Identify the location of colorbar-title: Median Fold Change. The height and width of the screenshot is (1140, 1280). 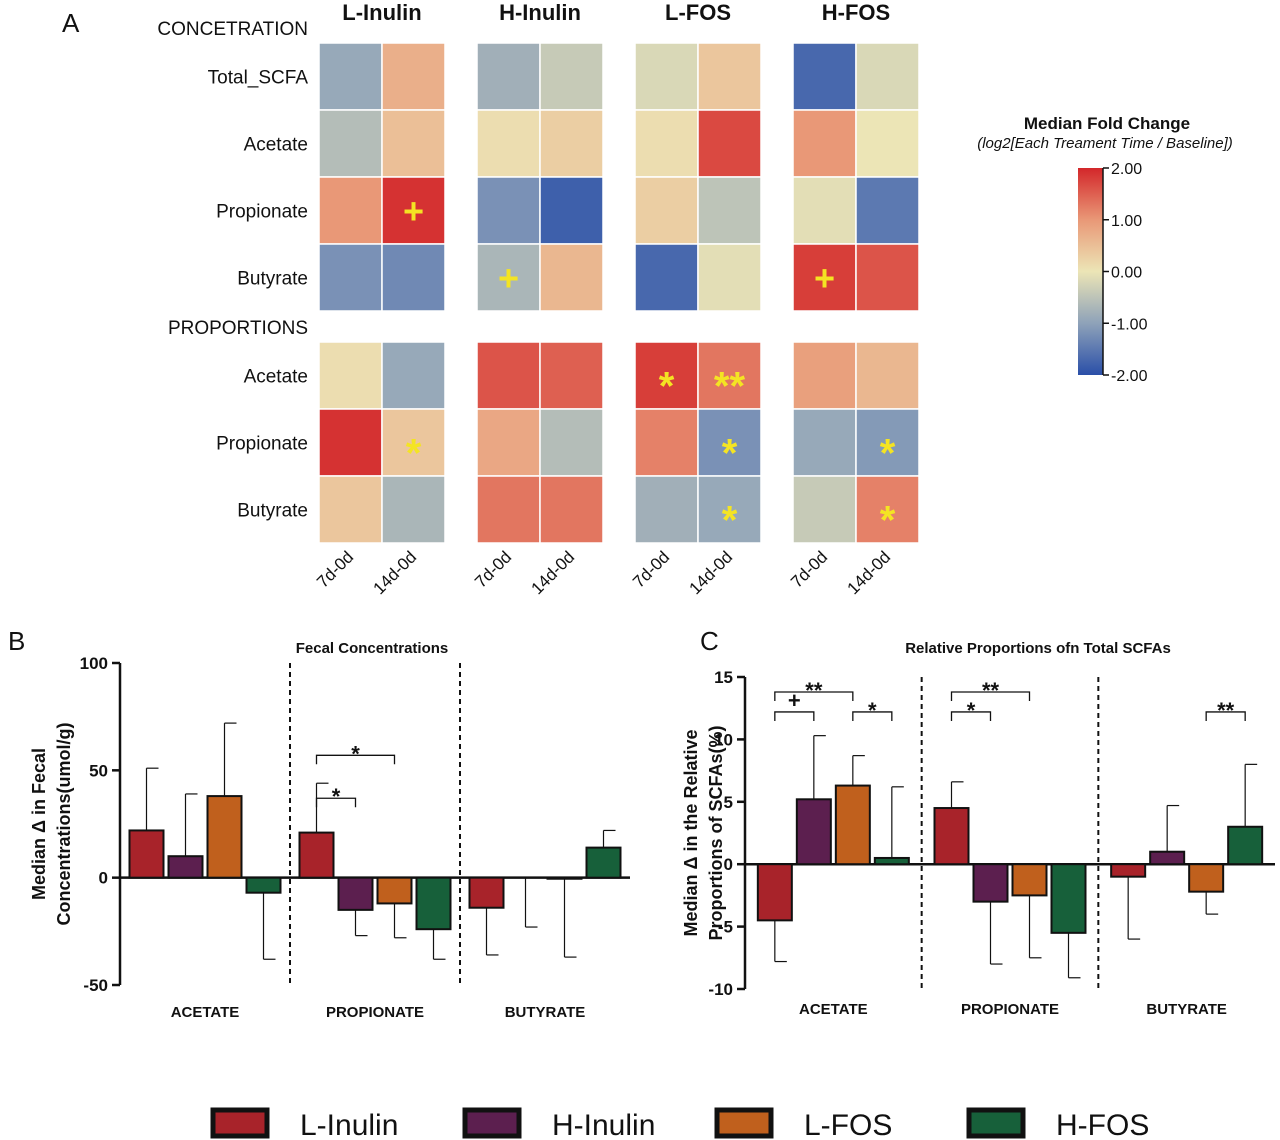
(1107, 123).